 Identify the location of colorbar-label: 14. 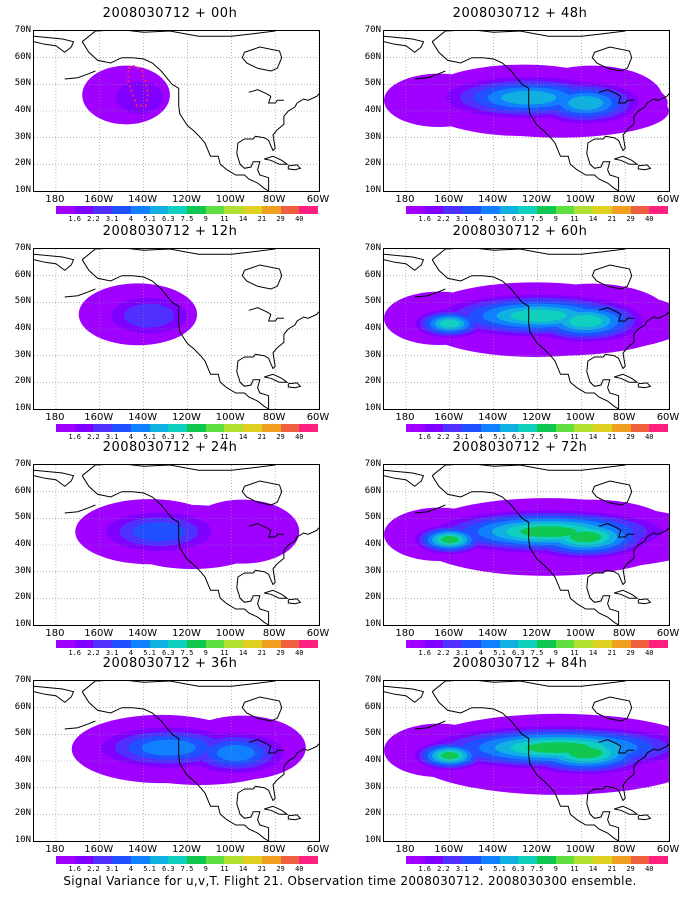
(593, 219).